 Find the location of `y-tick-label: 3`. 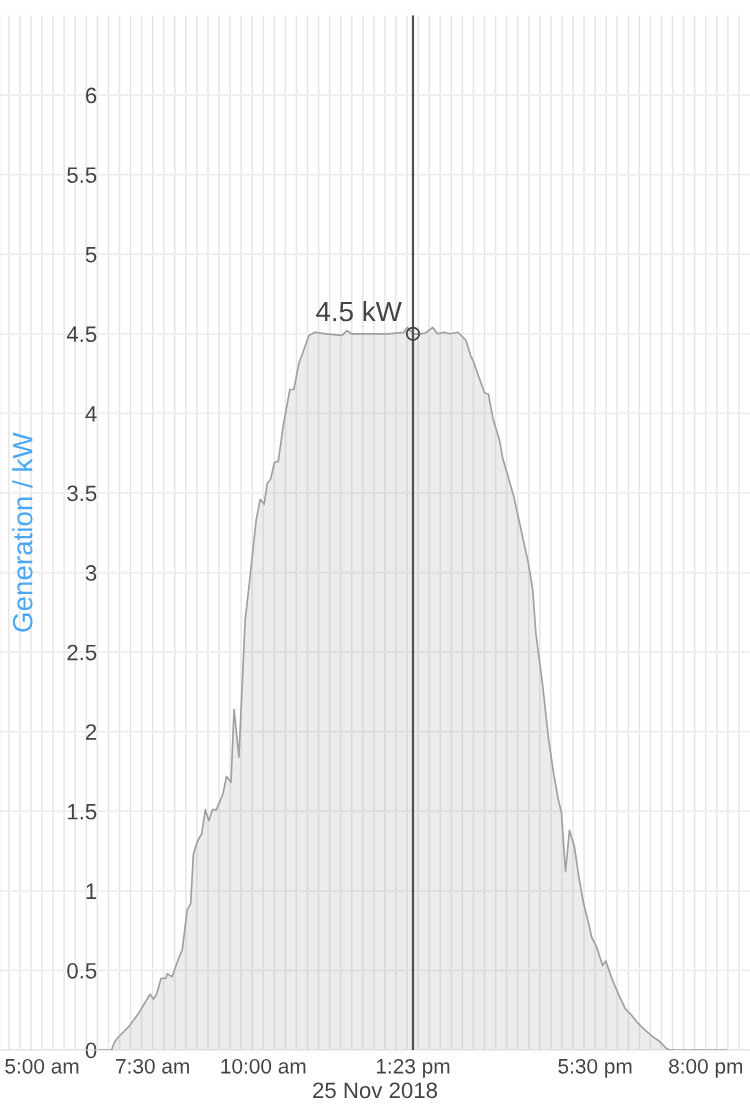

y-tick-label: 3 is located at coordinates (91, 573).